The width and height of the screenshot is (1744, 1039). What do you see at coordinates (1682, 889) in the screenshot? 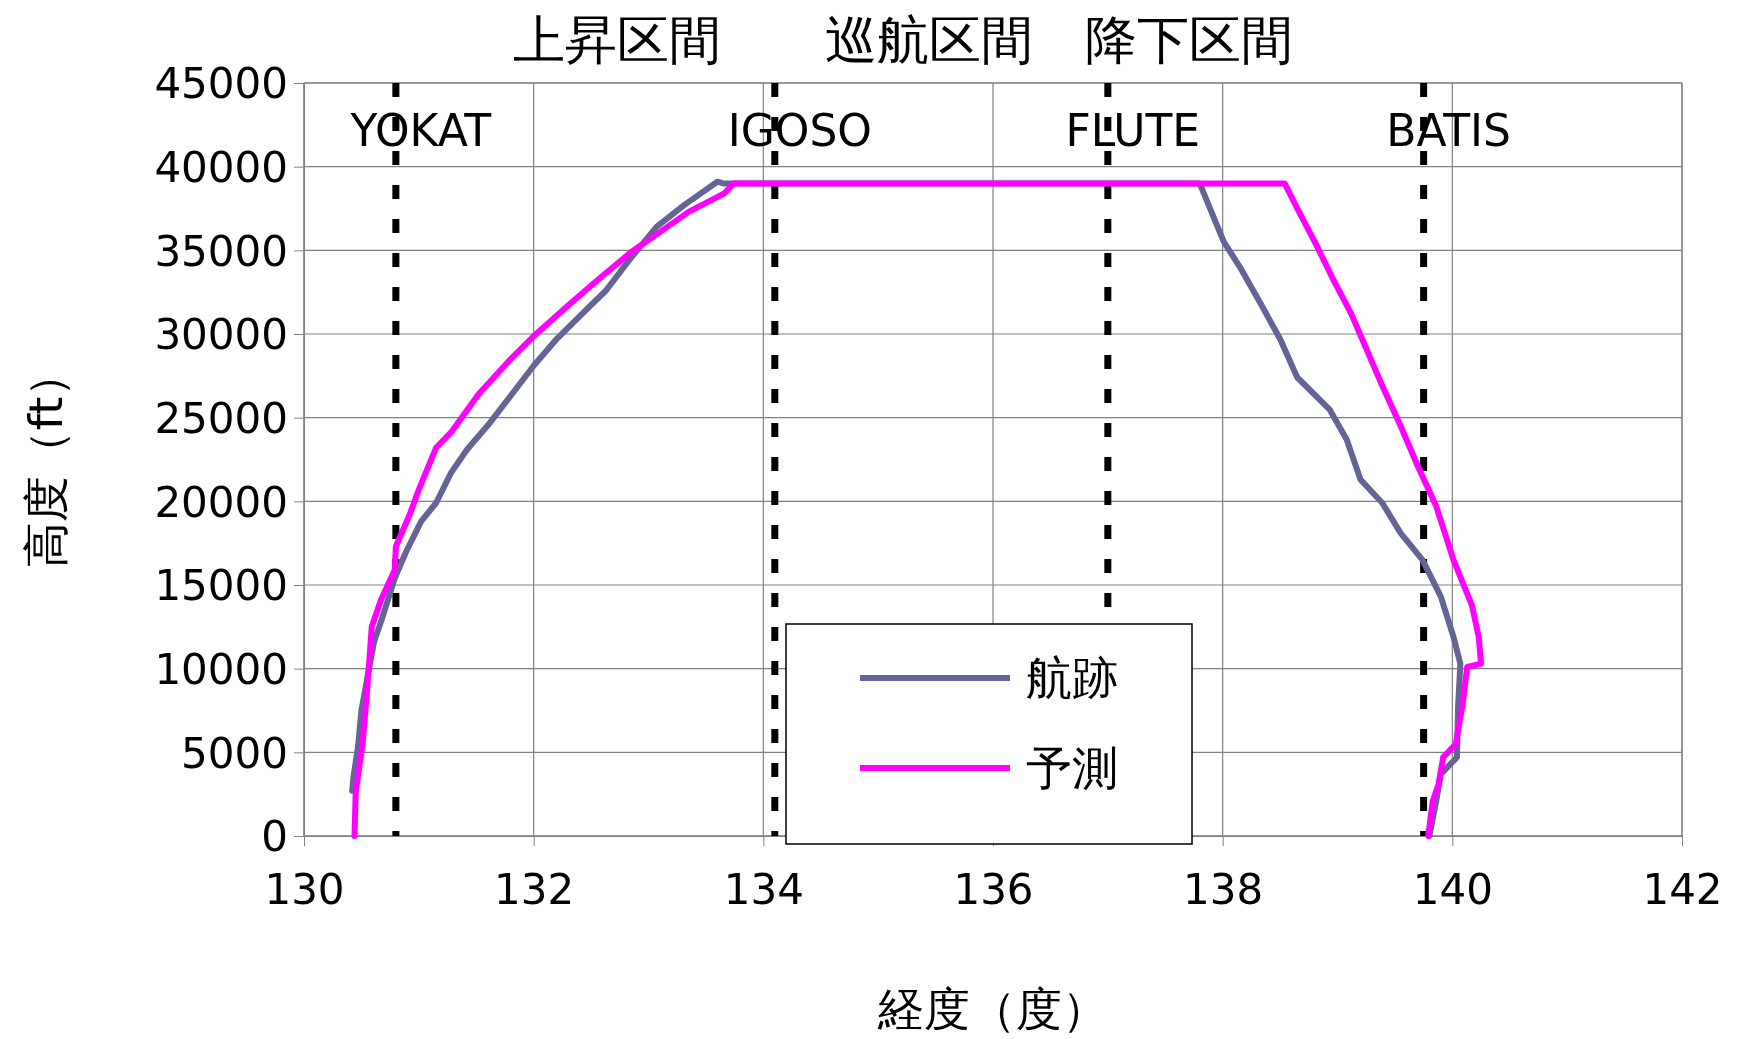
I see `x-tick-label: 142` at bounding box center [1682, 889].